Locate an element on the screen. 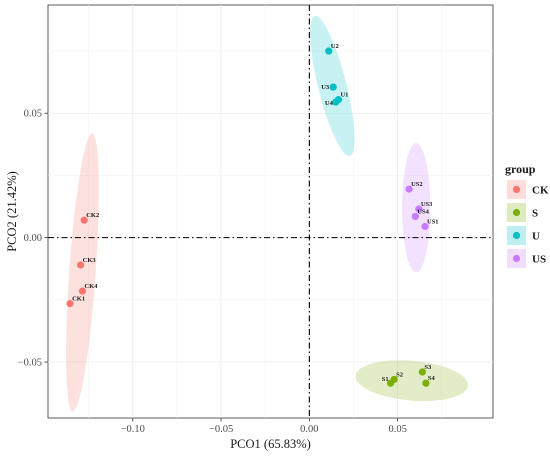  y-tick-label: 0.05 is located at coordinates (33, 114).